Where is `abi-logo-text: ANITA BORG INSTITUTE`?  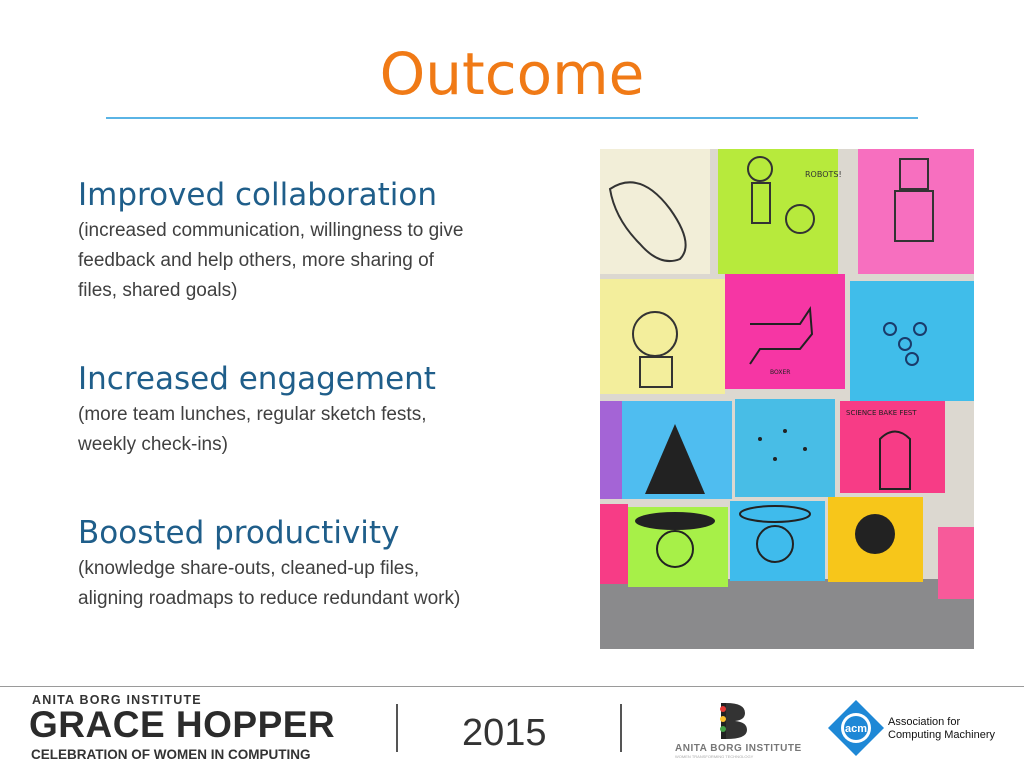
abi-logo-text: ANITA BORG INSTITUTE is located at coordinates (738, 748).